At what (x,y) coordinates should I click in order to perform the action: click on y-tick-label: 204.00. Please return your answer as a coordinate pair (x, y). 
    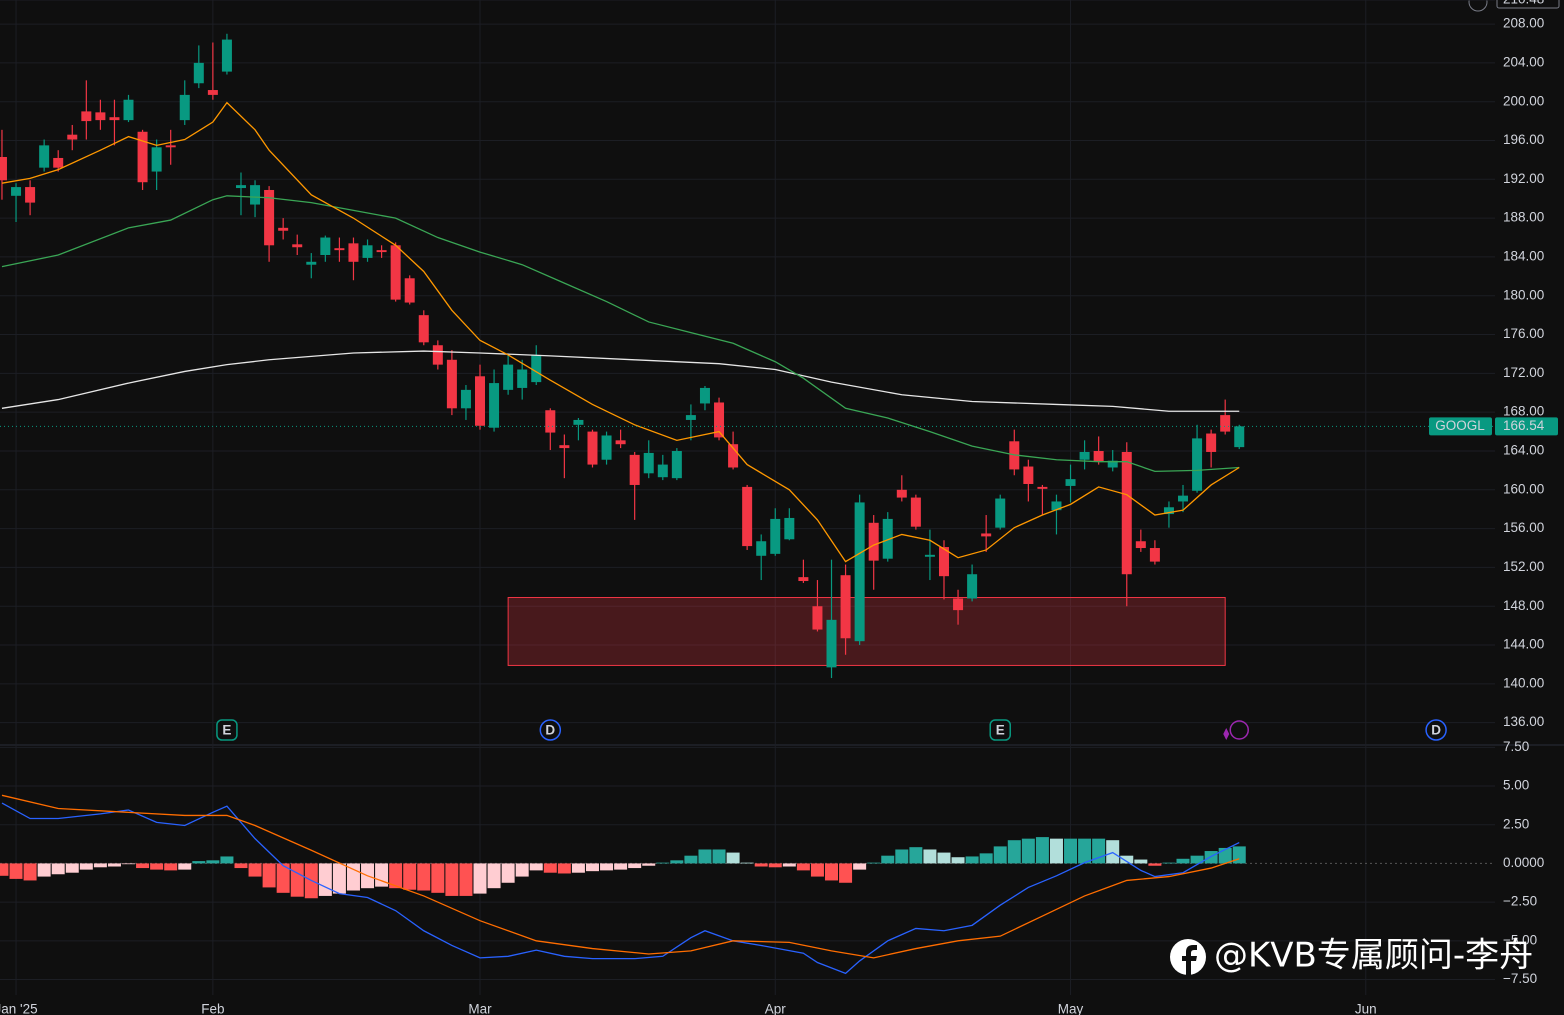
    Looking at the image, I should click on (1523, 61).